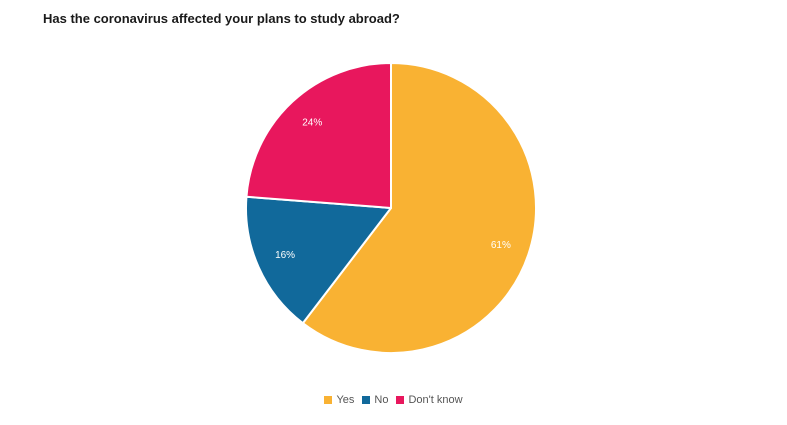  I want to click on legend-item-no: No, so click(375, 400).